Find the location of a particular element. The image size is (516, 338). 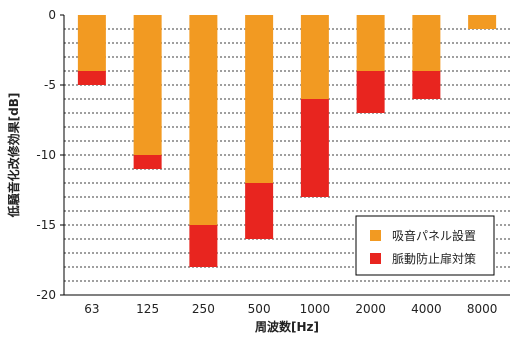

x-tick-label: 500 is located at coordinates (259, 309).